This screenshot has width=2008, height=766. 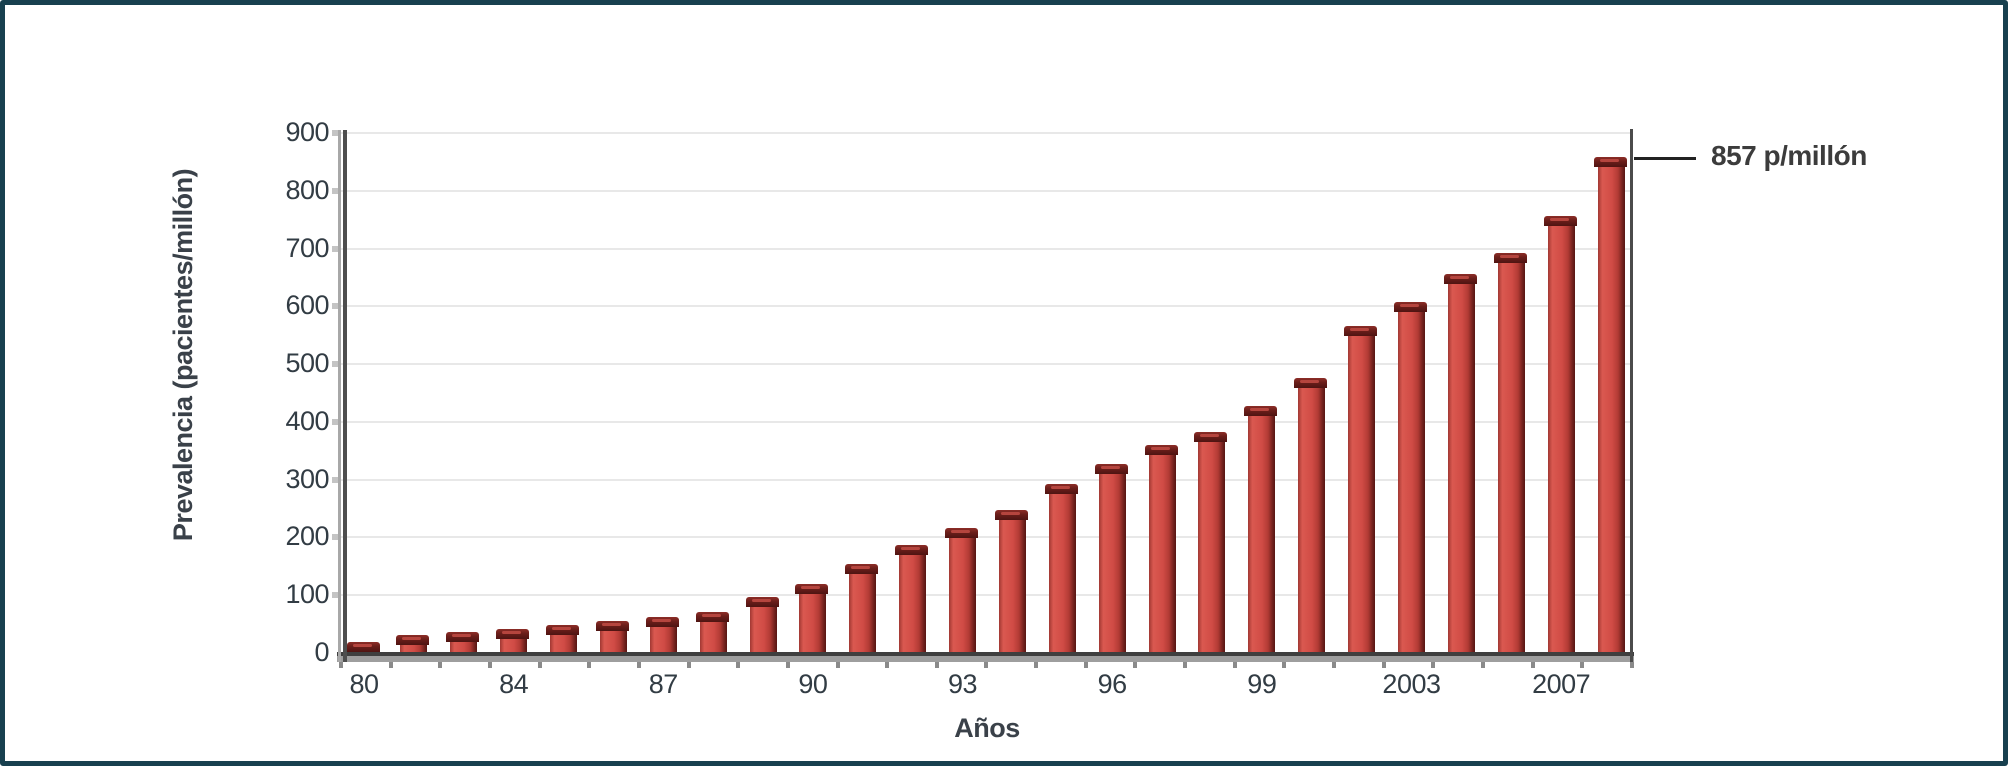 What do you see at coordinates (1789, 155) in the screenshot?
I see `annotation-label: 857 p/millón` at bounding box center [1789, 155].